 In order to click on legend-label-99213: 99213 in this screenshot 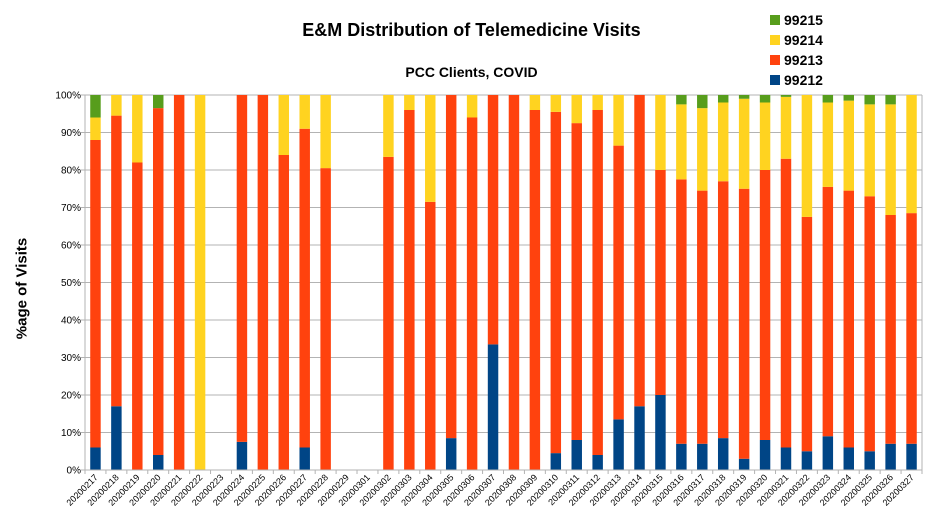, I will do `click(803, 60)`.